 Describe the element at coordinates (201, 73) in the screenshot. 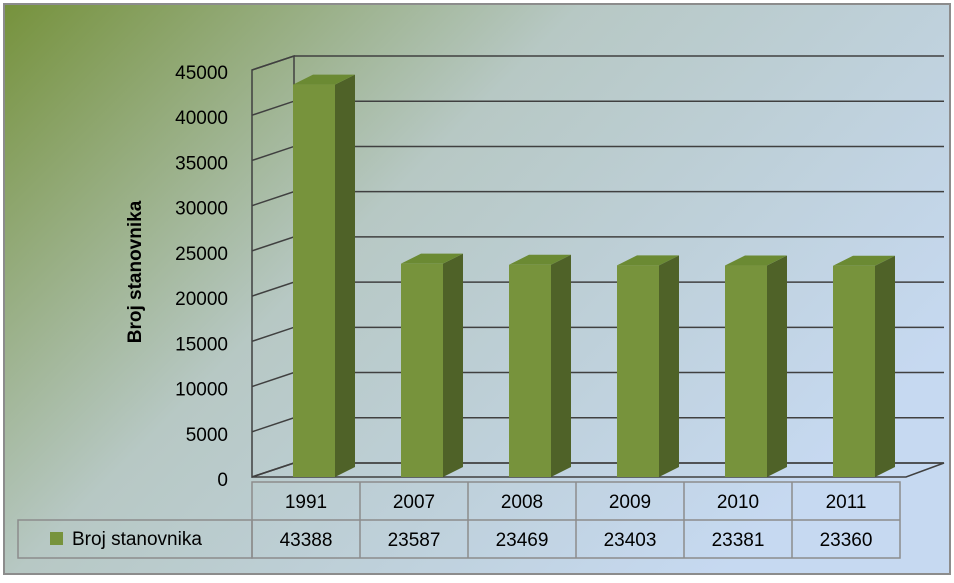

I see `y-tick-label: 45000` at that location.